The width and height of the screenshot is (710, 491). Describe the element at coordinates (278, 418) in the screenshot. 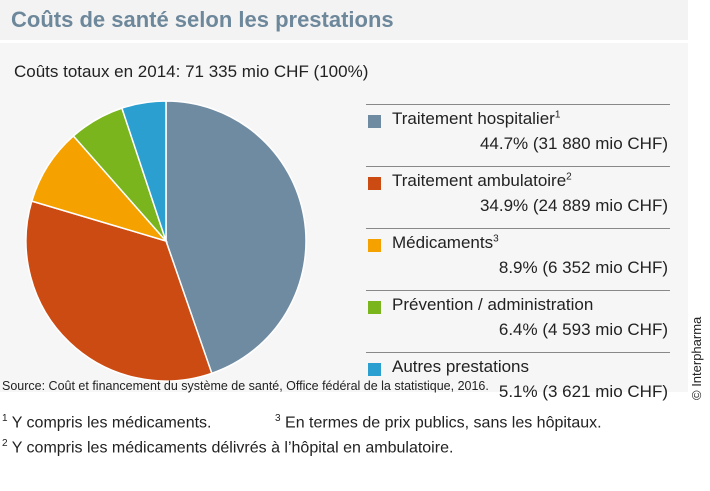

I see `footnote-mark: 3` at that location.